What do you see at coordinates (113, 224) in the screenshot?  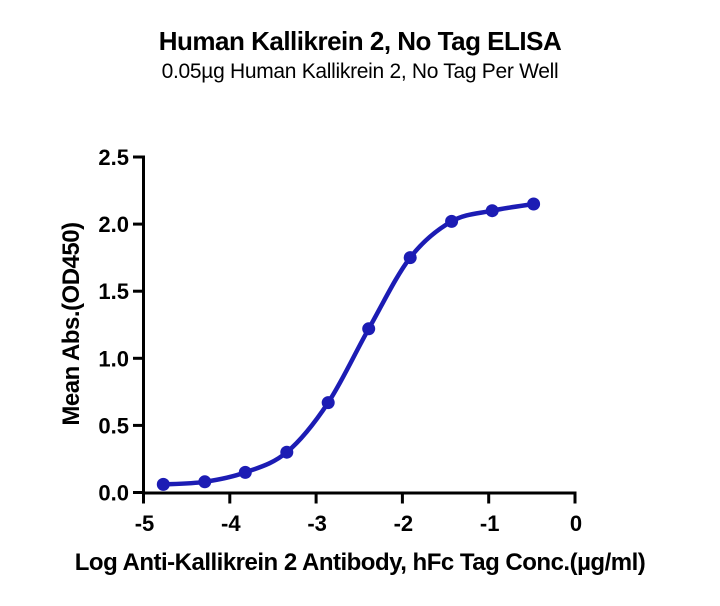 I see `y-tick-label: 2.0` at bounding box center [113, 224].